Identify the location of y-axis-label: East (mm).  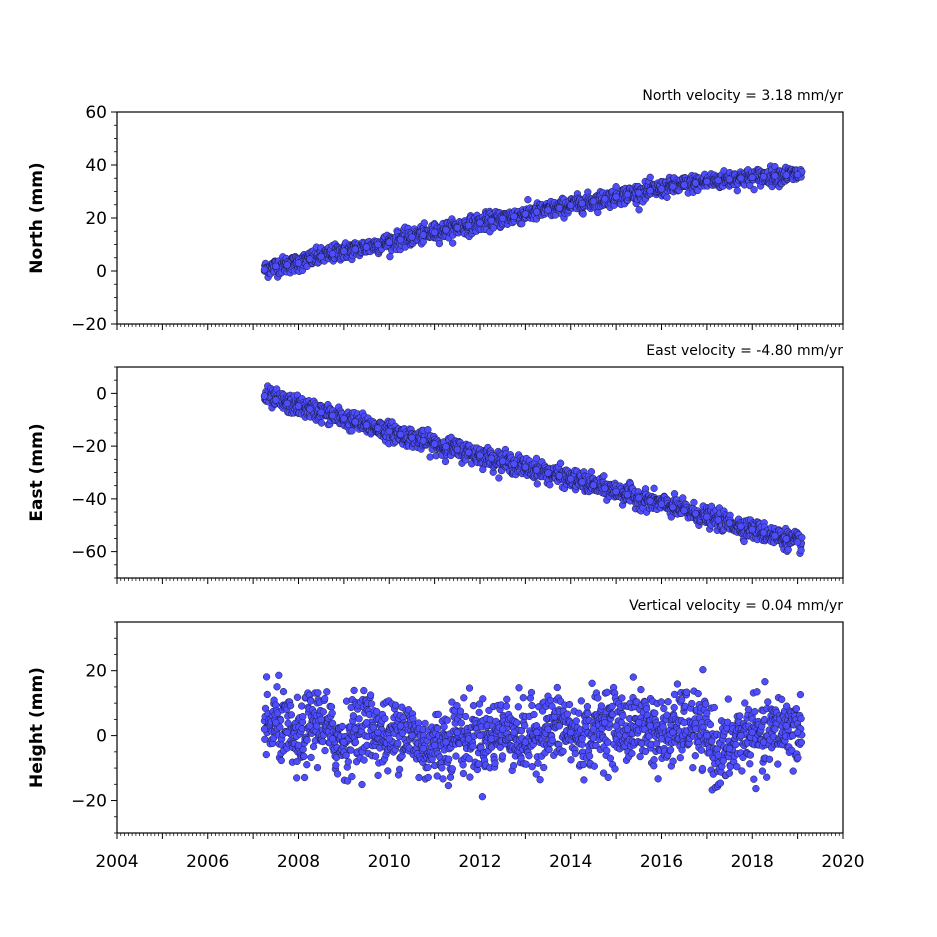
(37, 472).